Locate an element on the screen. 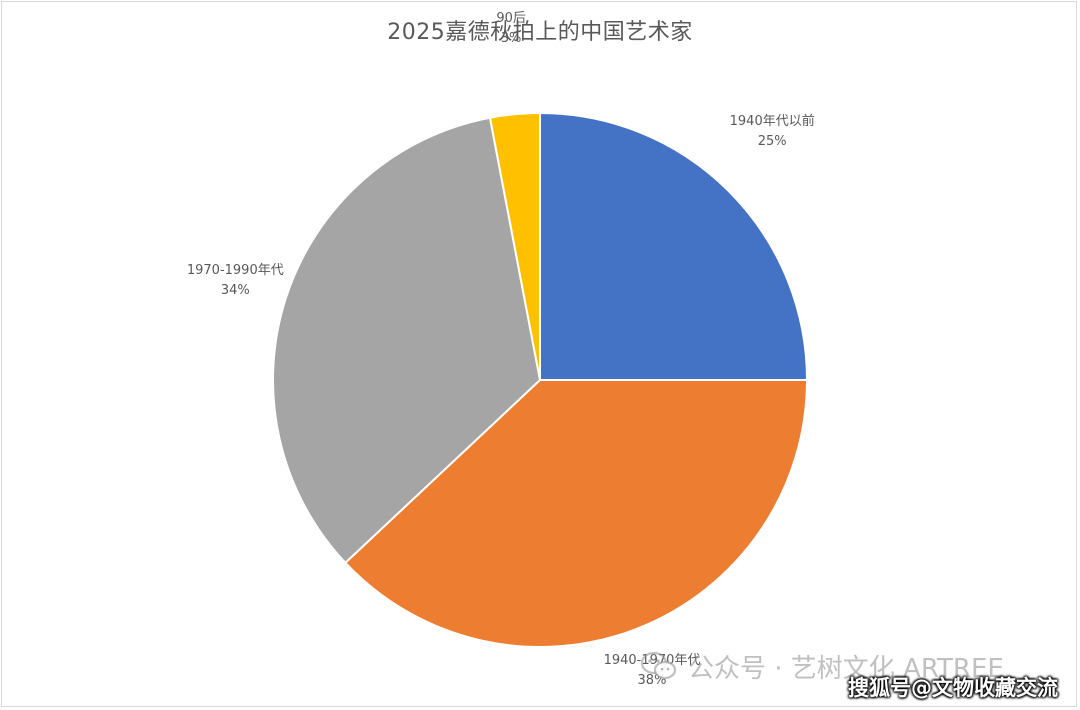  account-watermark: 公众号 · 艺树文化 ARTREE is located at coordinates (822, 666).